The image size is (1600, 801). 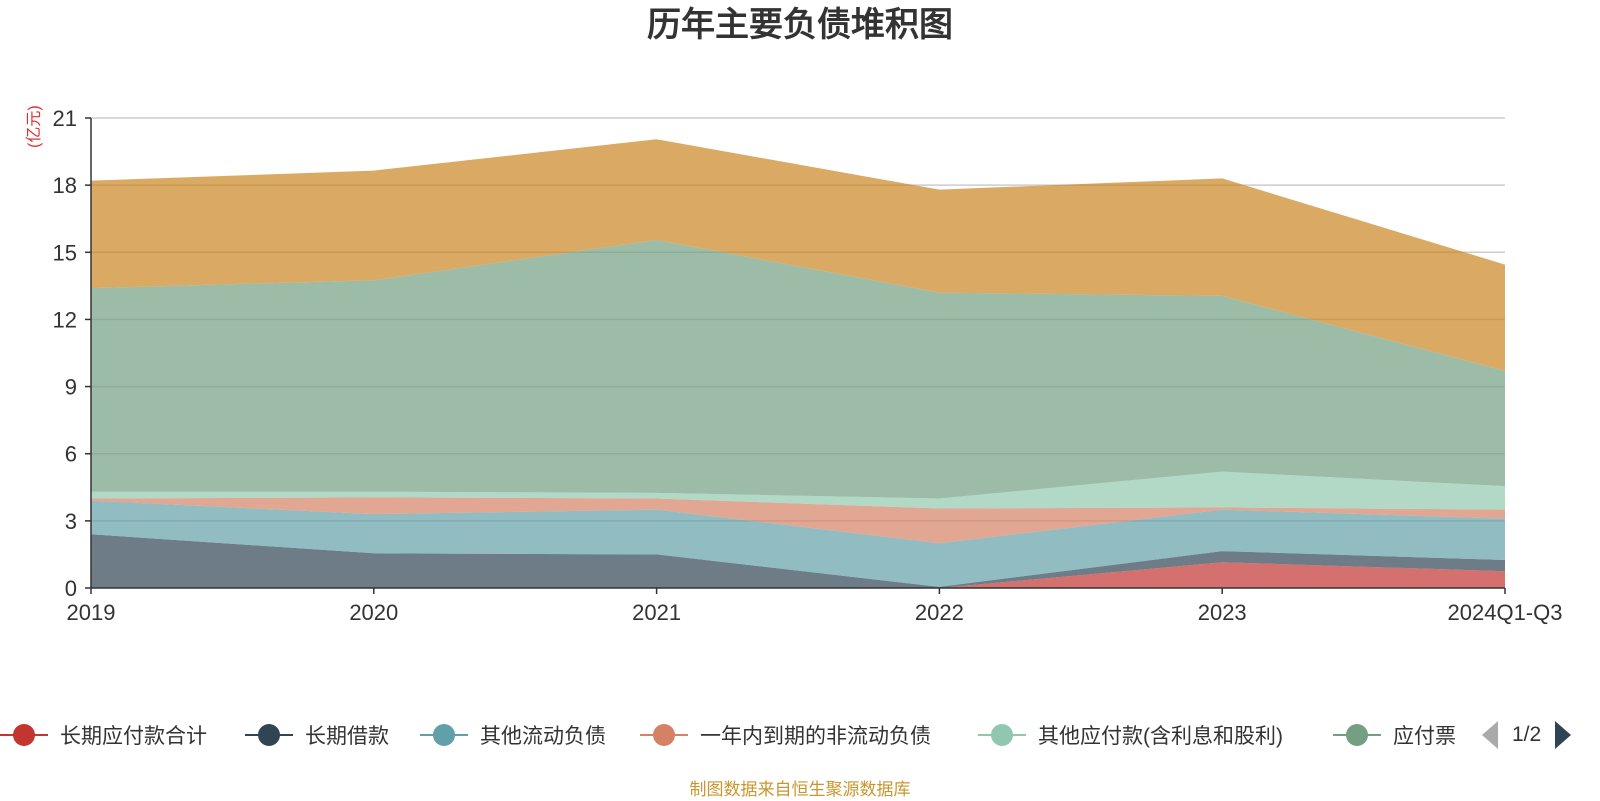 What do you see at coordinates (800, 789) in the screenshot?
I see `data-source-note: 制图数据来自恒生聚源数据库` at bounding box center [800, 789].